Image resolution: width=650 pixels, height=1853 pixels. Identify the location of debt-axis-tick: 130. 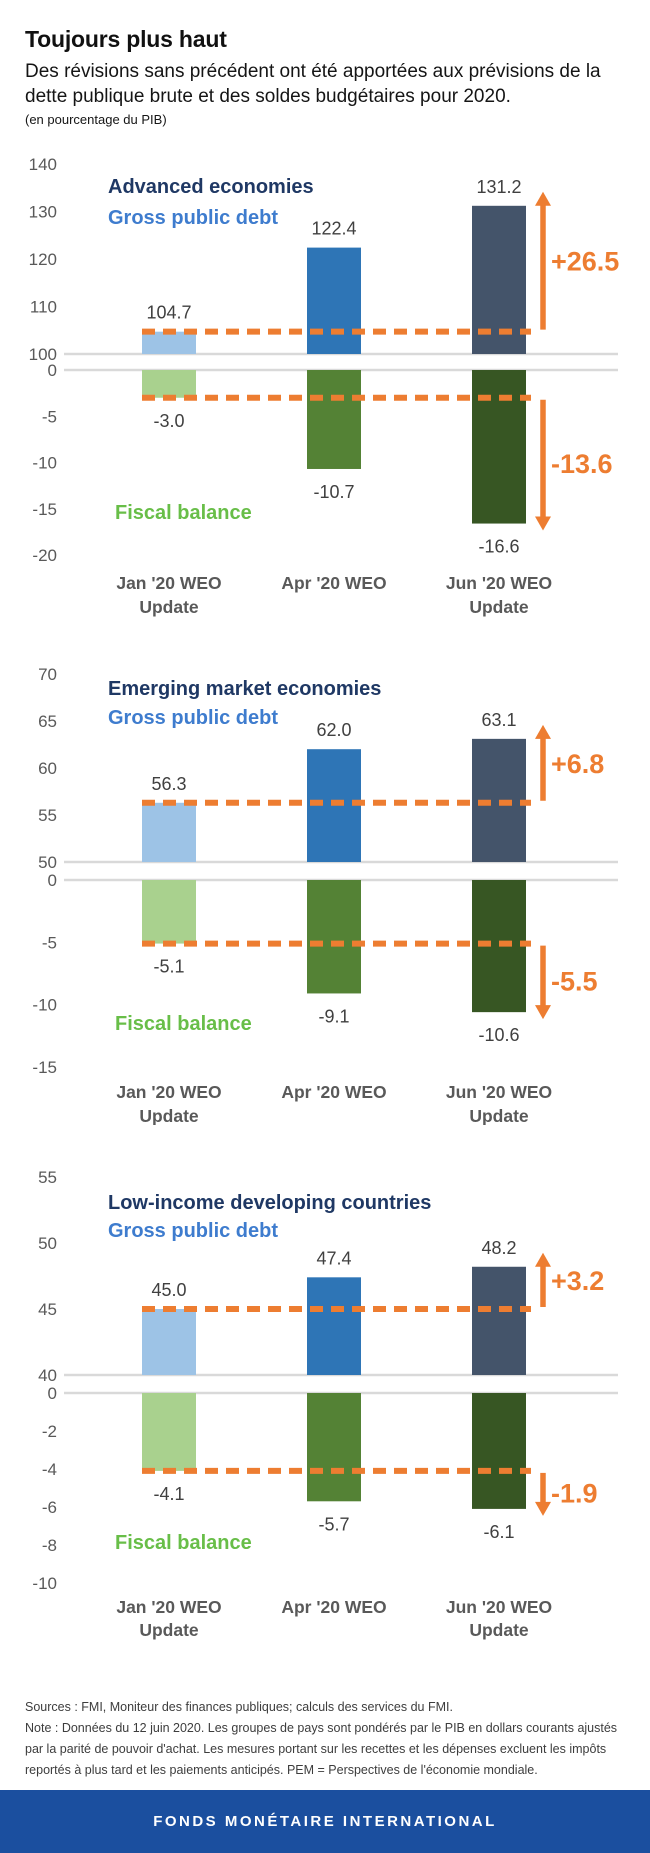
(43, 212).